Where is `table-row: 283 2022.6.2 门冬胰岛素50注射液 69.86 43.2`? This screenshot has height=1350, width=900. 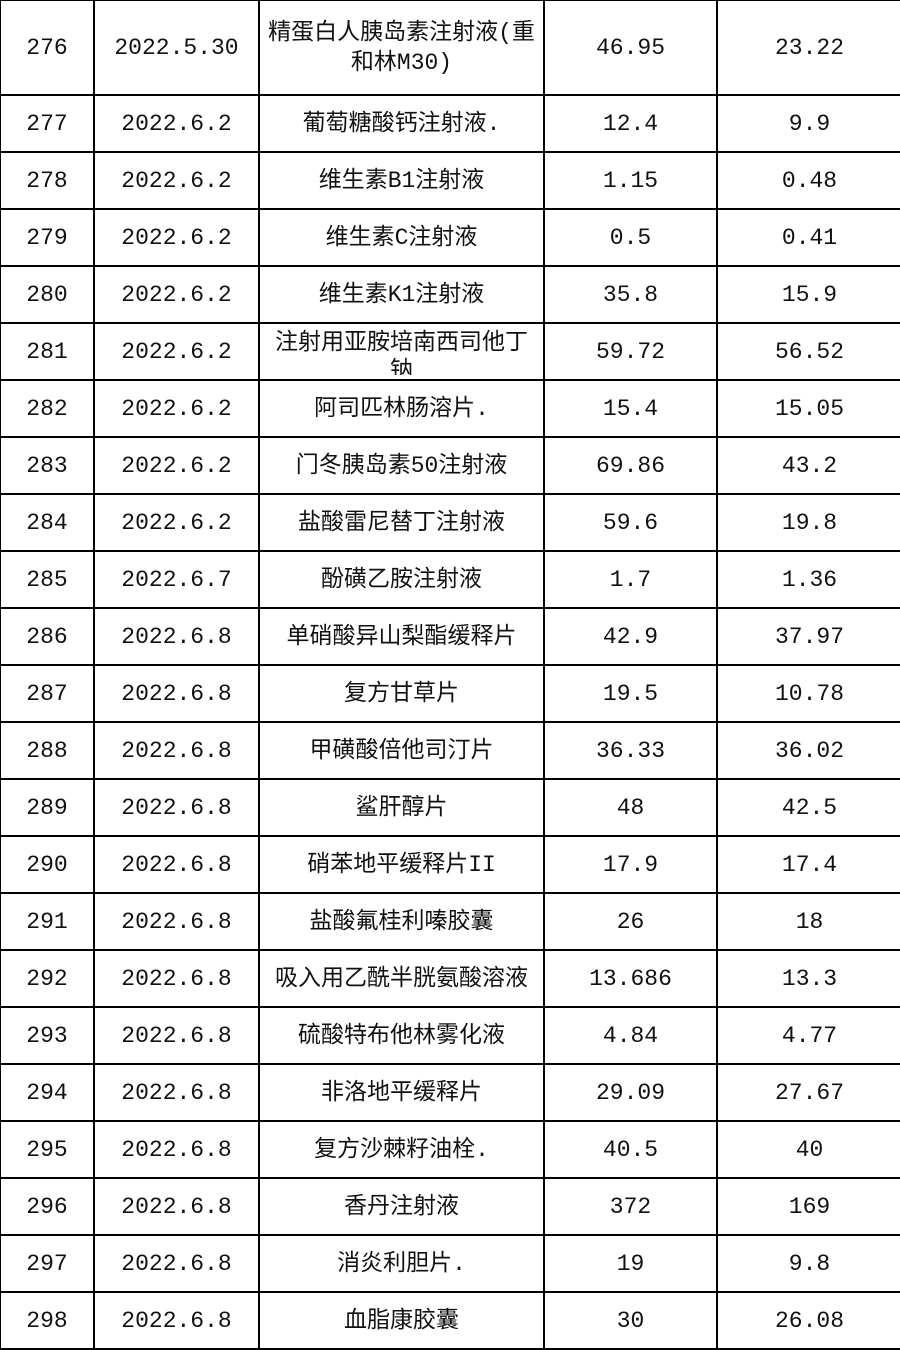 table-row: 283 2022.6.2 门冬胰岛素50注射液 69.86 43.2 is located at coordinates (450, 465).